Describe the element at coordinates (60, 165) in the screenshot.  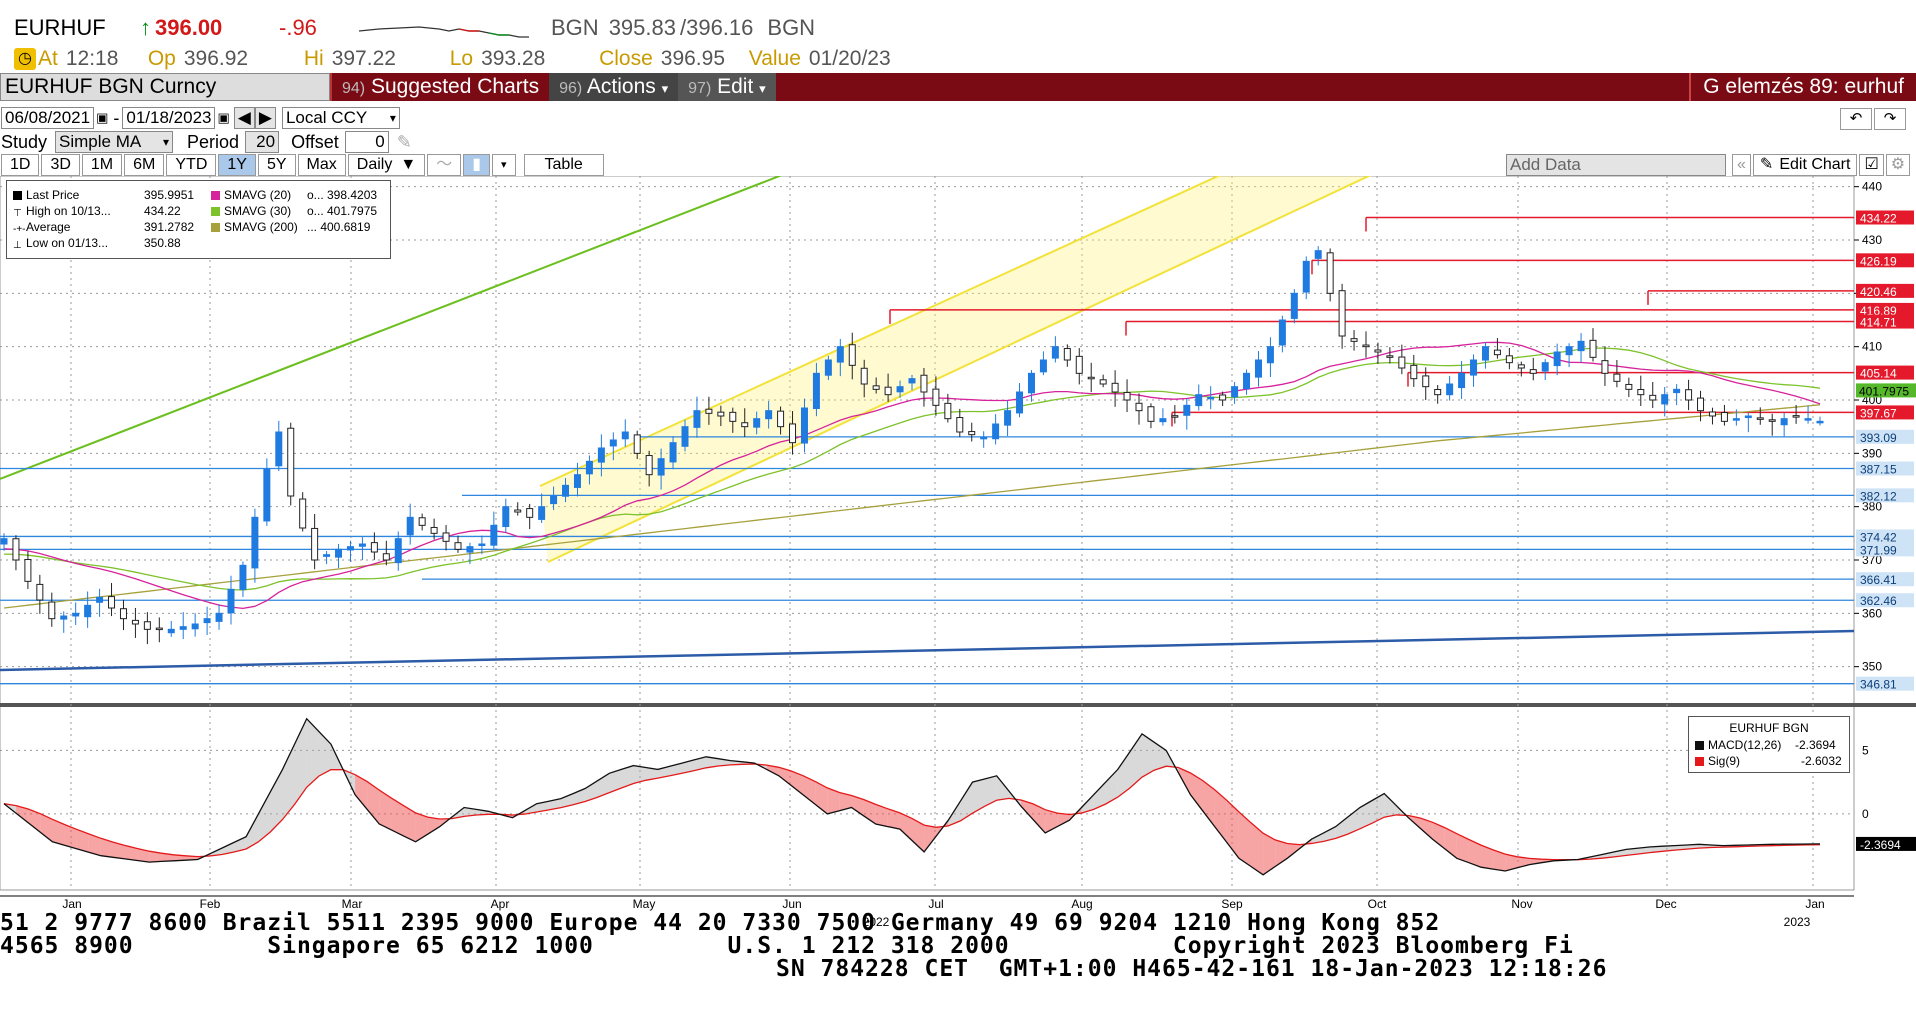
I see `range-tab-3d: 3D` at that location.